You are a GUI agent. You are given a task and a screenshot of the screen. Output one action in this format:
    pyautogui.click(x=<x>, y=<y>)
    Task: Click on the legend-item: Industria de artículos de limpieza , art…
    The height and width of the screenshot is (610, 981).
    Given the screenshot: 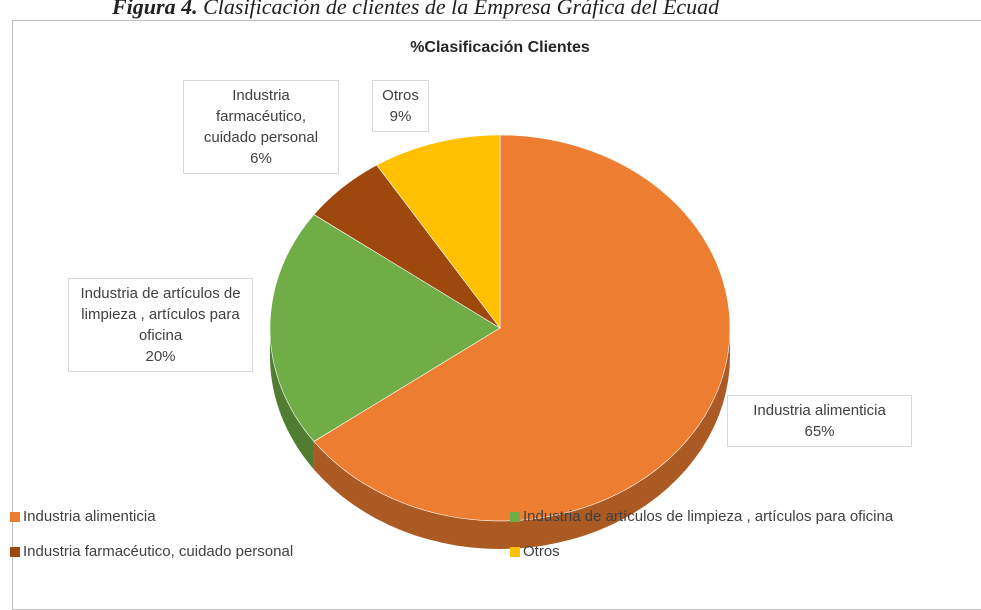 What is the action you would take?
    pyautogui.click(x=701, y=516)
    